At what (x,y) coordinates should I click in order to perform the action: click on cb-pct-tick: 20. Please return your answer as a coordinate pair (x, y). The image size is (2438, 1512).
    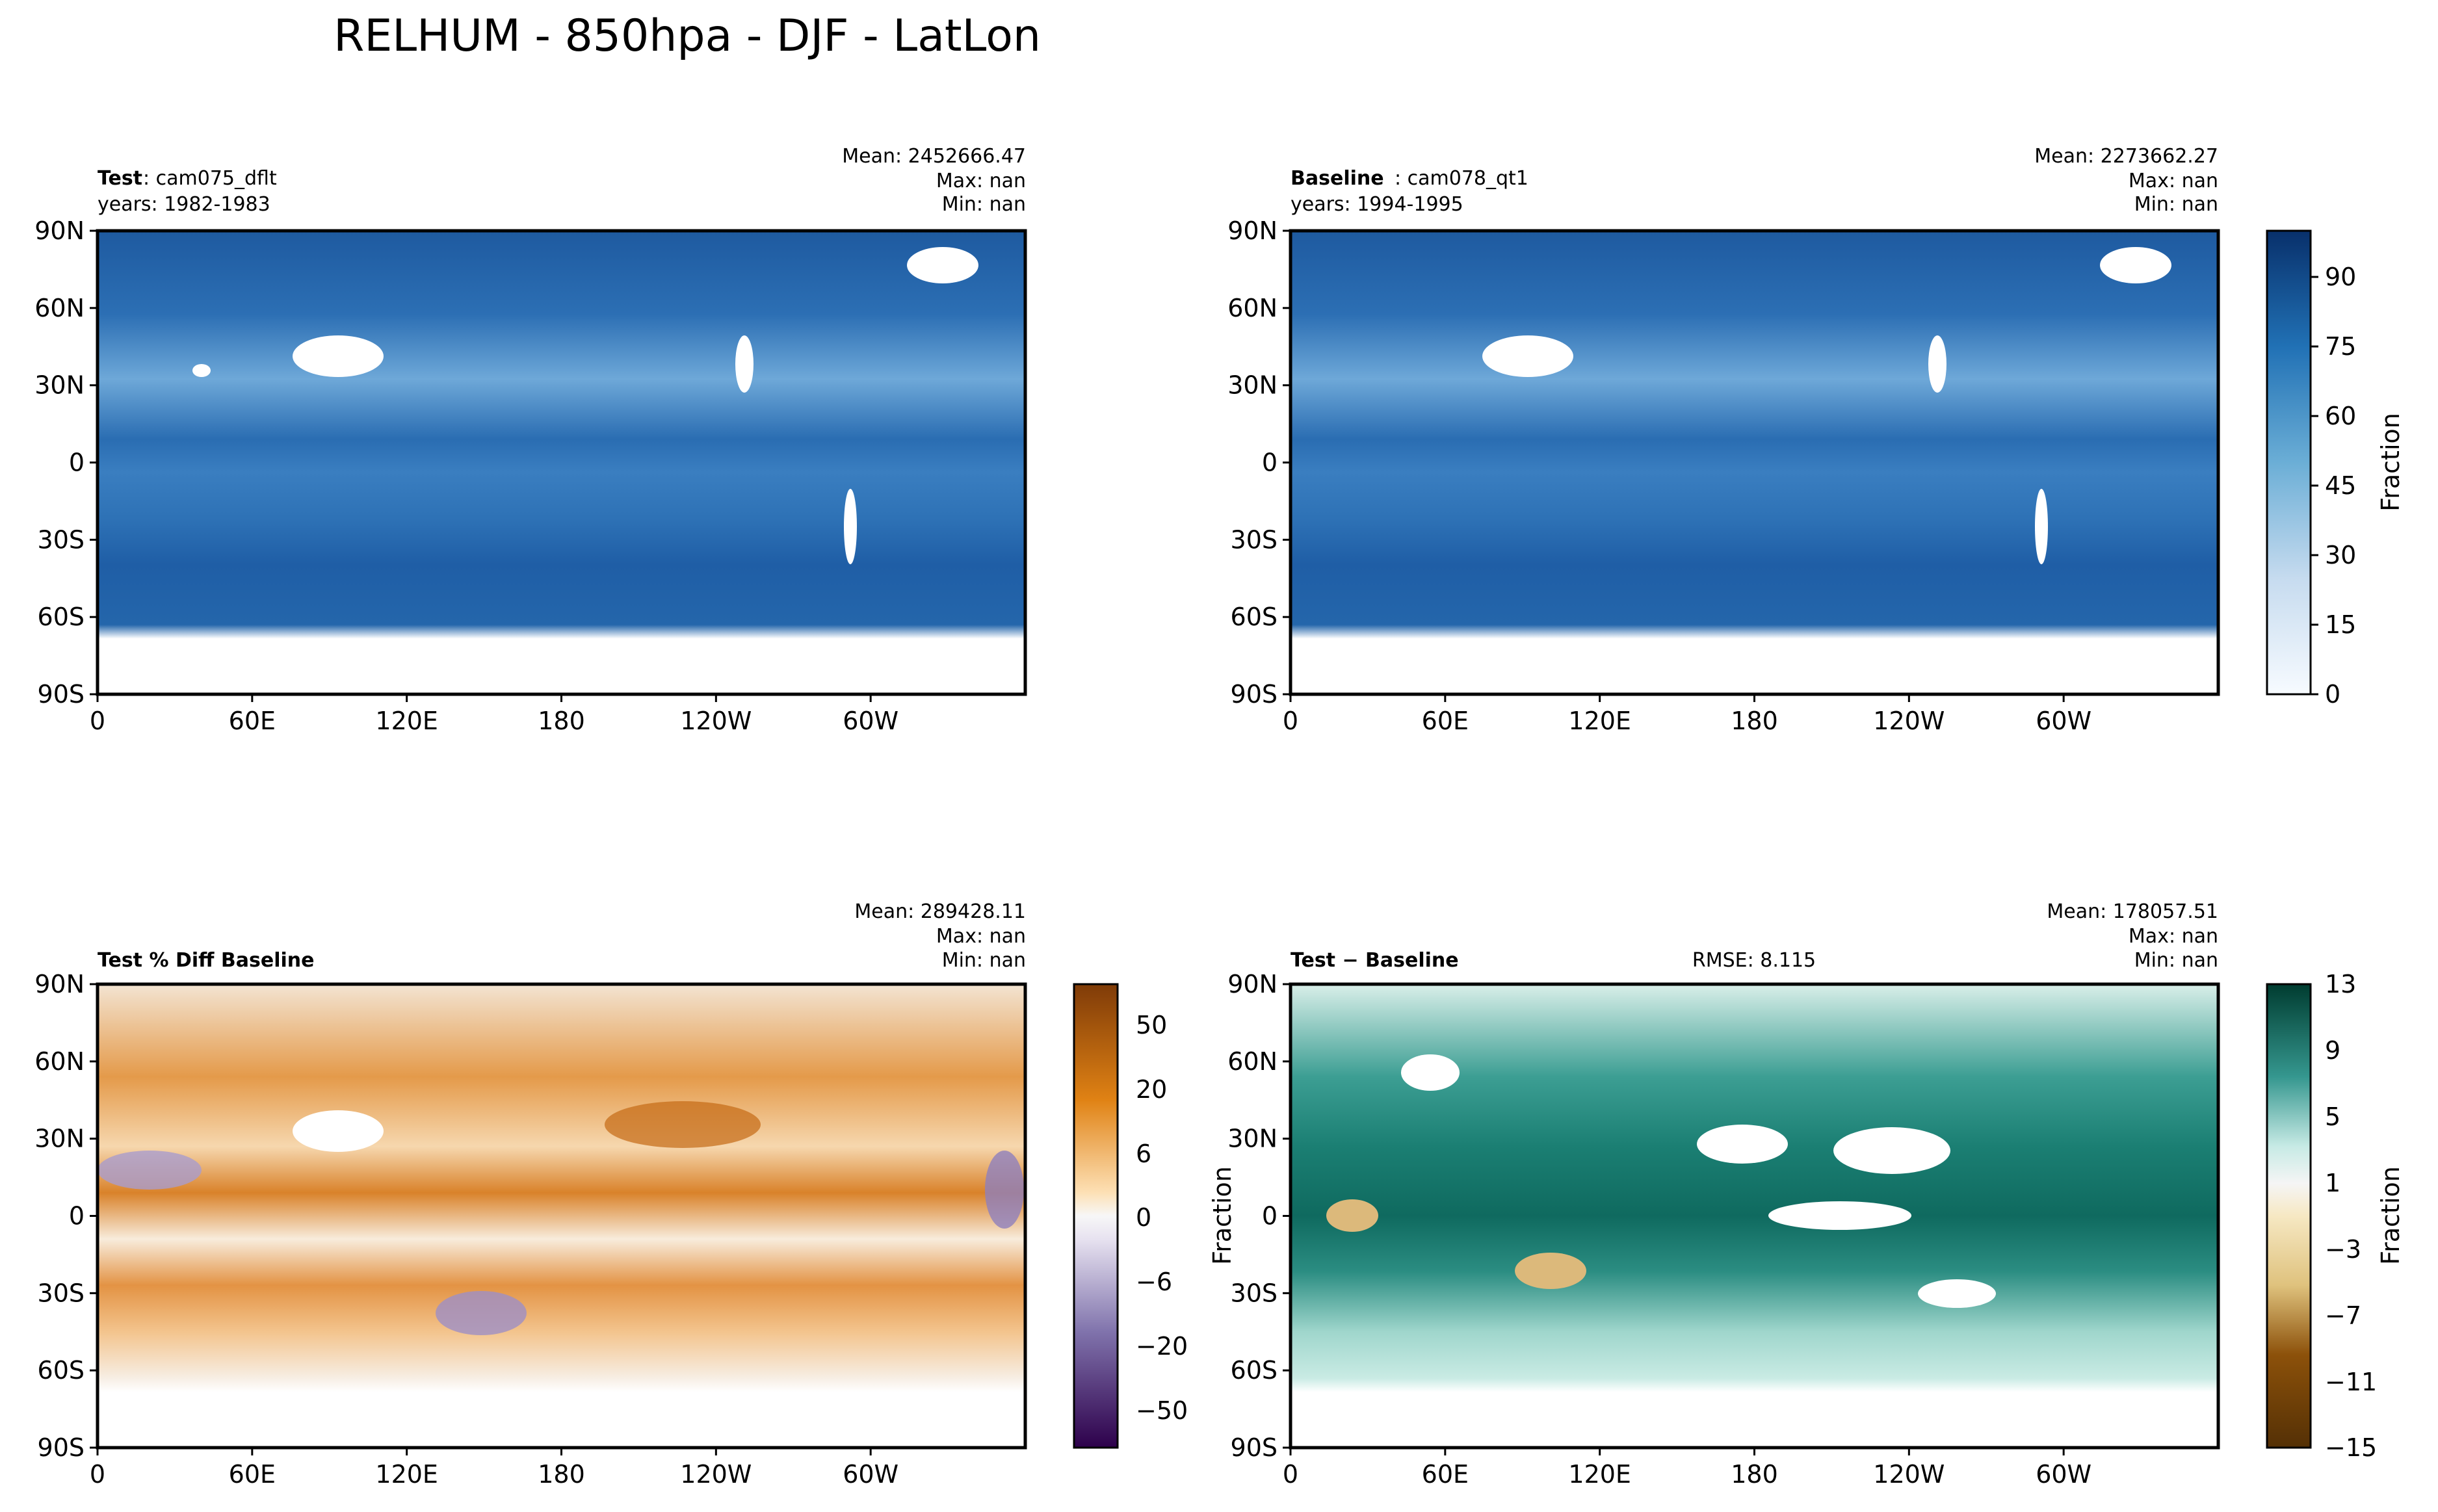
    Looking at the image, I should click on (1151, 1089).